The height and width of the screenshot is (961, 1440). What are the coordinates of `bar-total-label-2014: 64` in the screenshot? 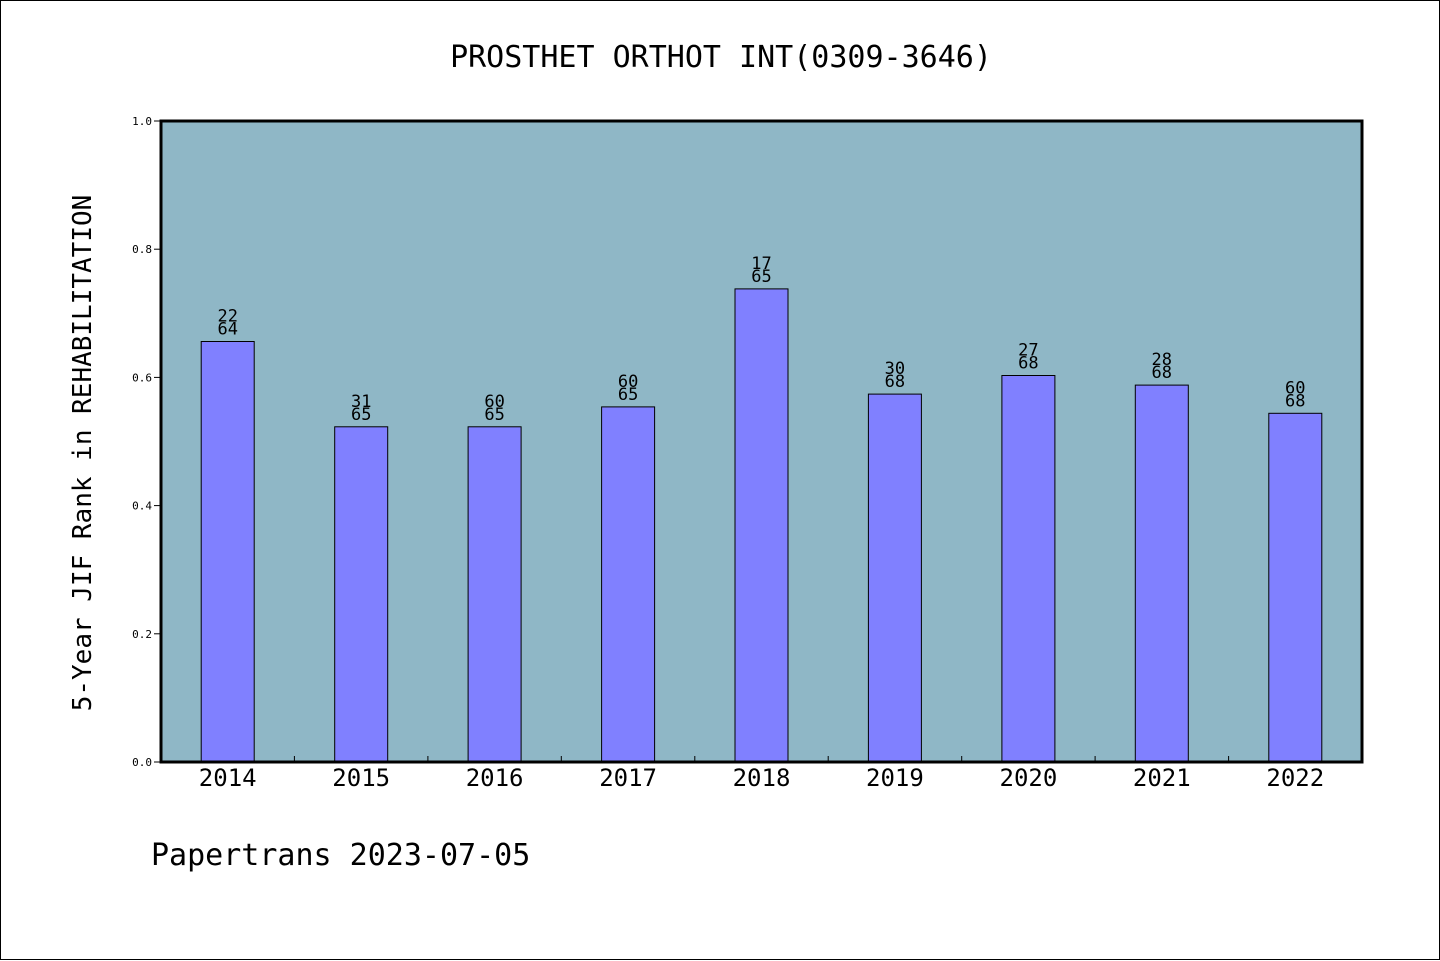 It's located at (227, 330).